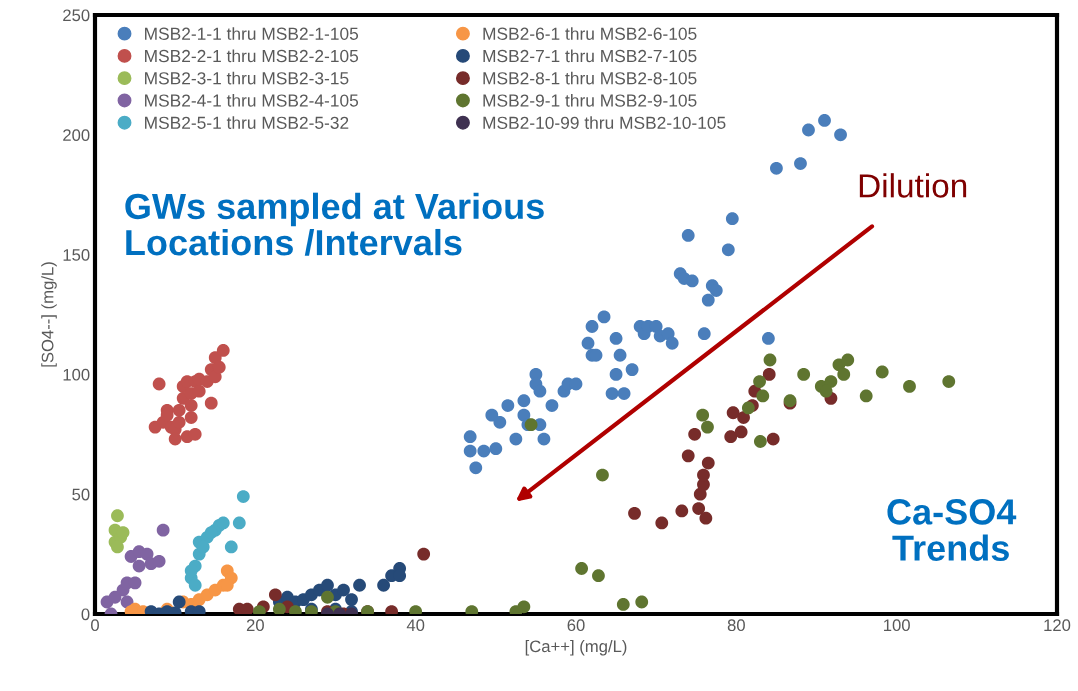 This screenshot has width=1078, height=691. What do you see at coordinates (49, 314) in the screenshot?
I see `y-axis-title: [SO4--] (mg/L)` at bounding box center [49, 314].